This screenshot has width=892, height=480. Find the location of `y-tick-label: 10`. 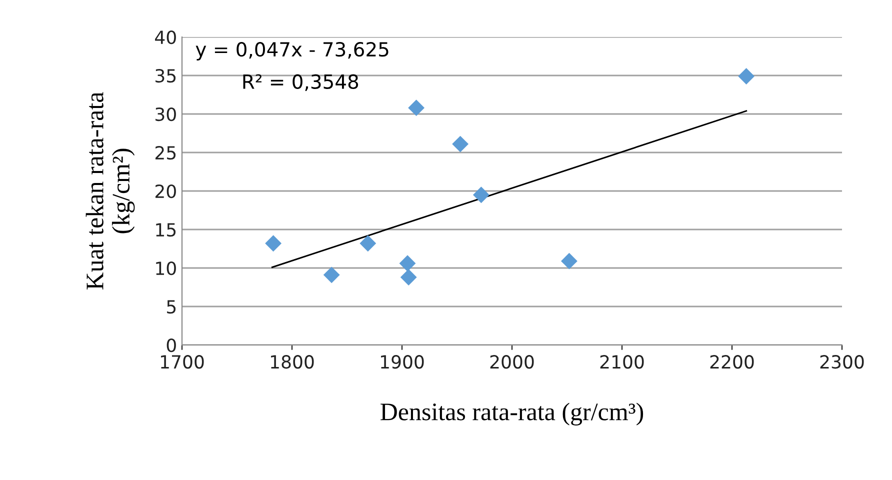

y-tick-label: 10 is located at coordinates (166, 268).